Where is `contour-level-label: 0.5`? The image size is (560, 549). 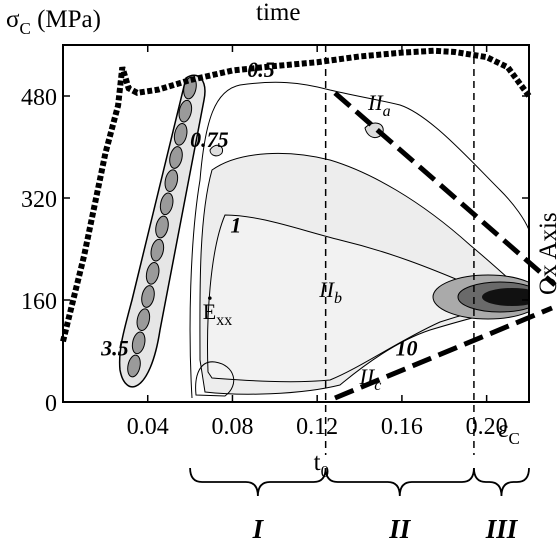
contour-level-label: 0.5 is located at coordinates (260, 69).